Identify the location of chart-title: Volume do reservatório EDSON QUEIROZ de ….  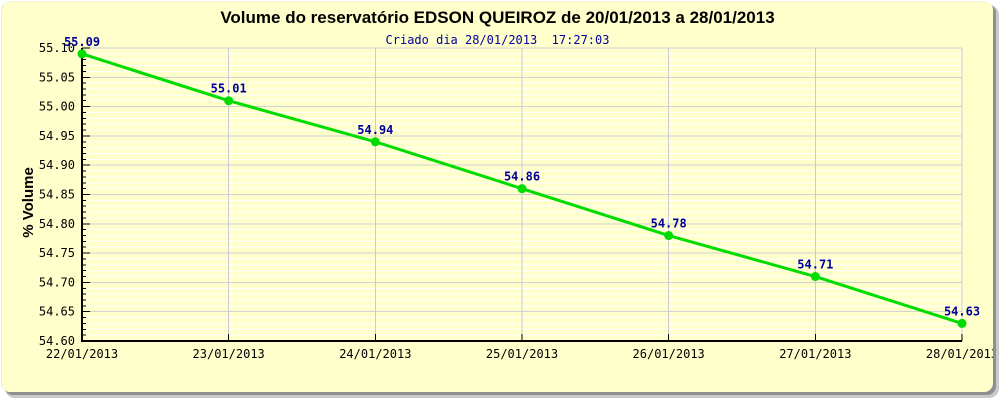
(497, 17).